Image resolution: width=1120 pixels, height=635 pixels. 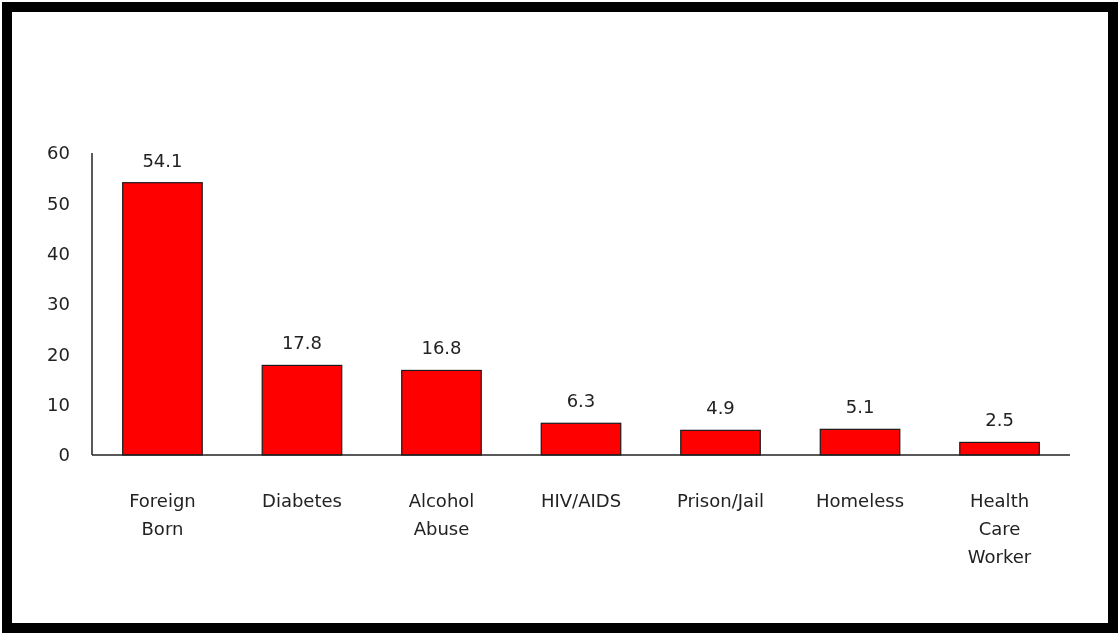 I want to click on data-label: 16.8, so click(x=441, y=348).